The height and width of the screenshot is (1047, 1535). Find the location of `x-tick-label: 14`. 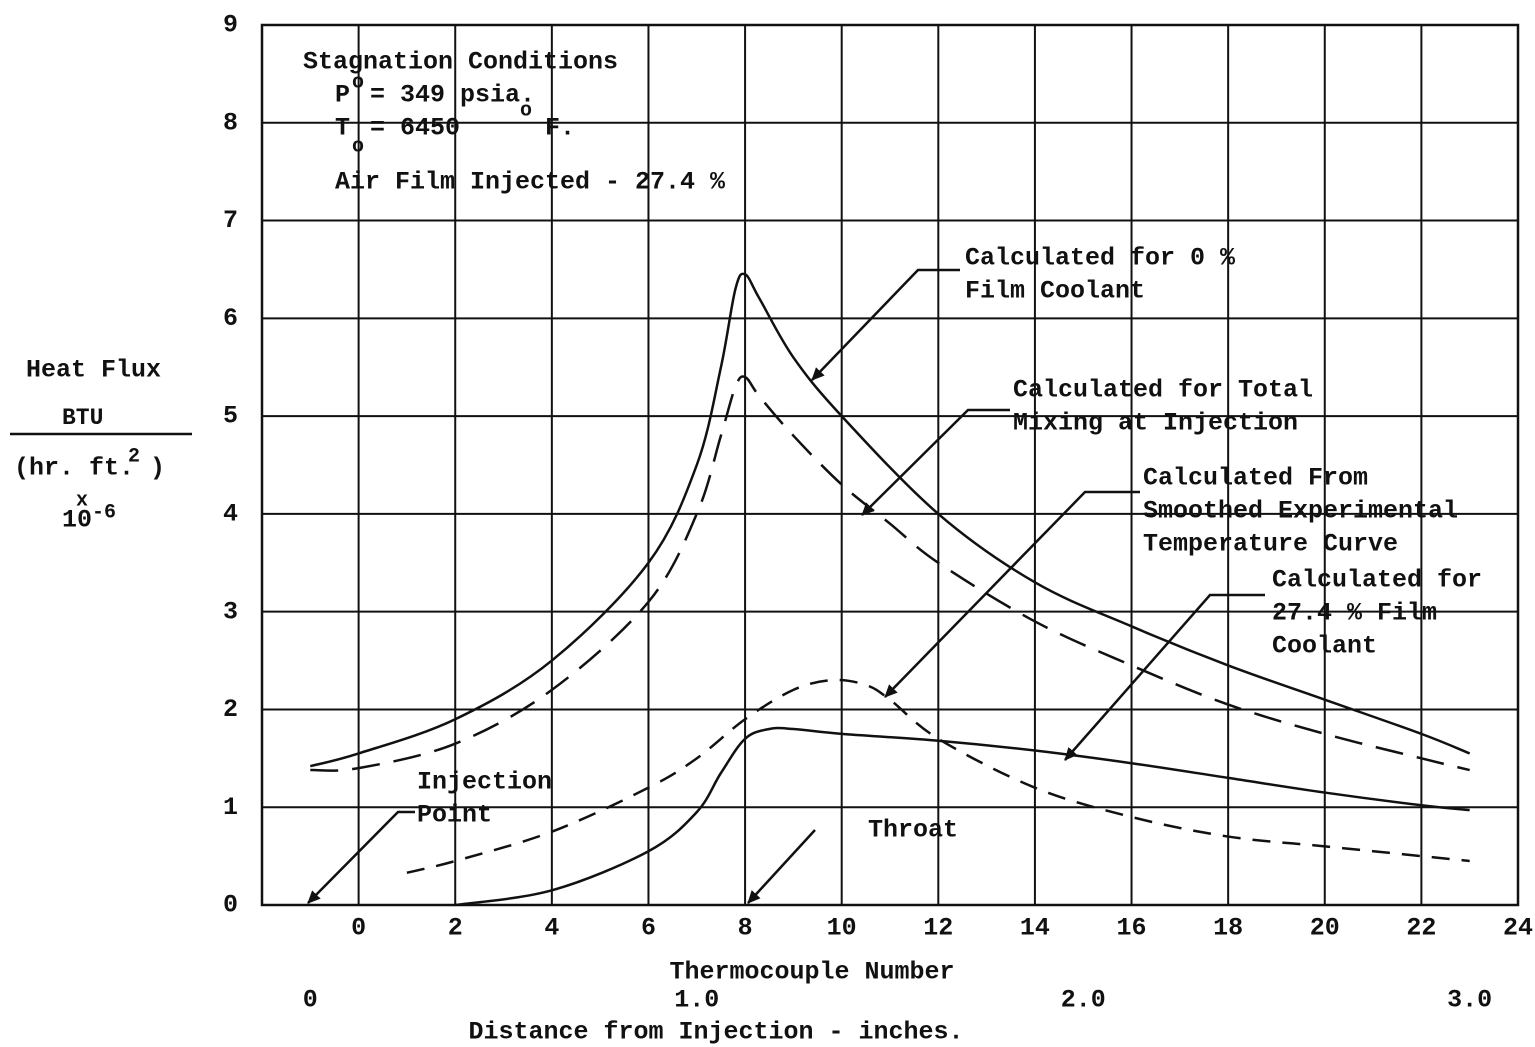

x-tick-label: 14 is located at coordinates (1035, 928).